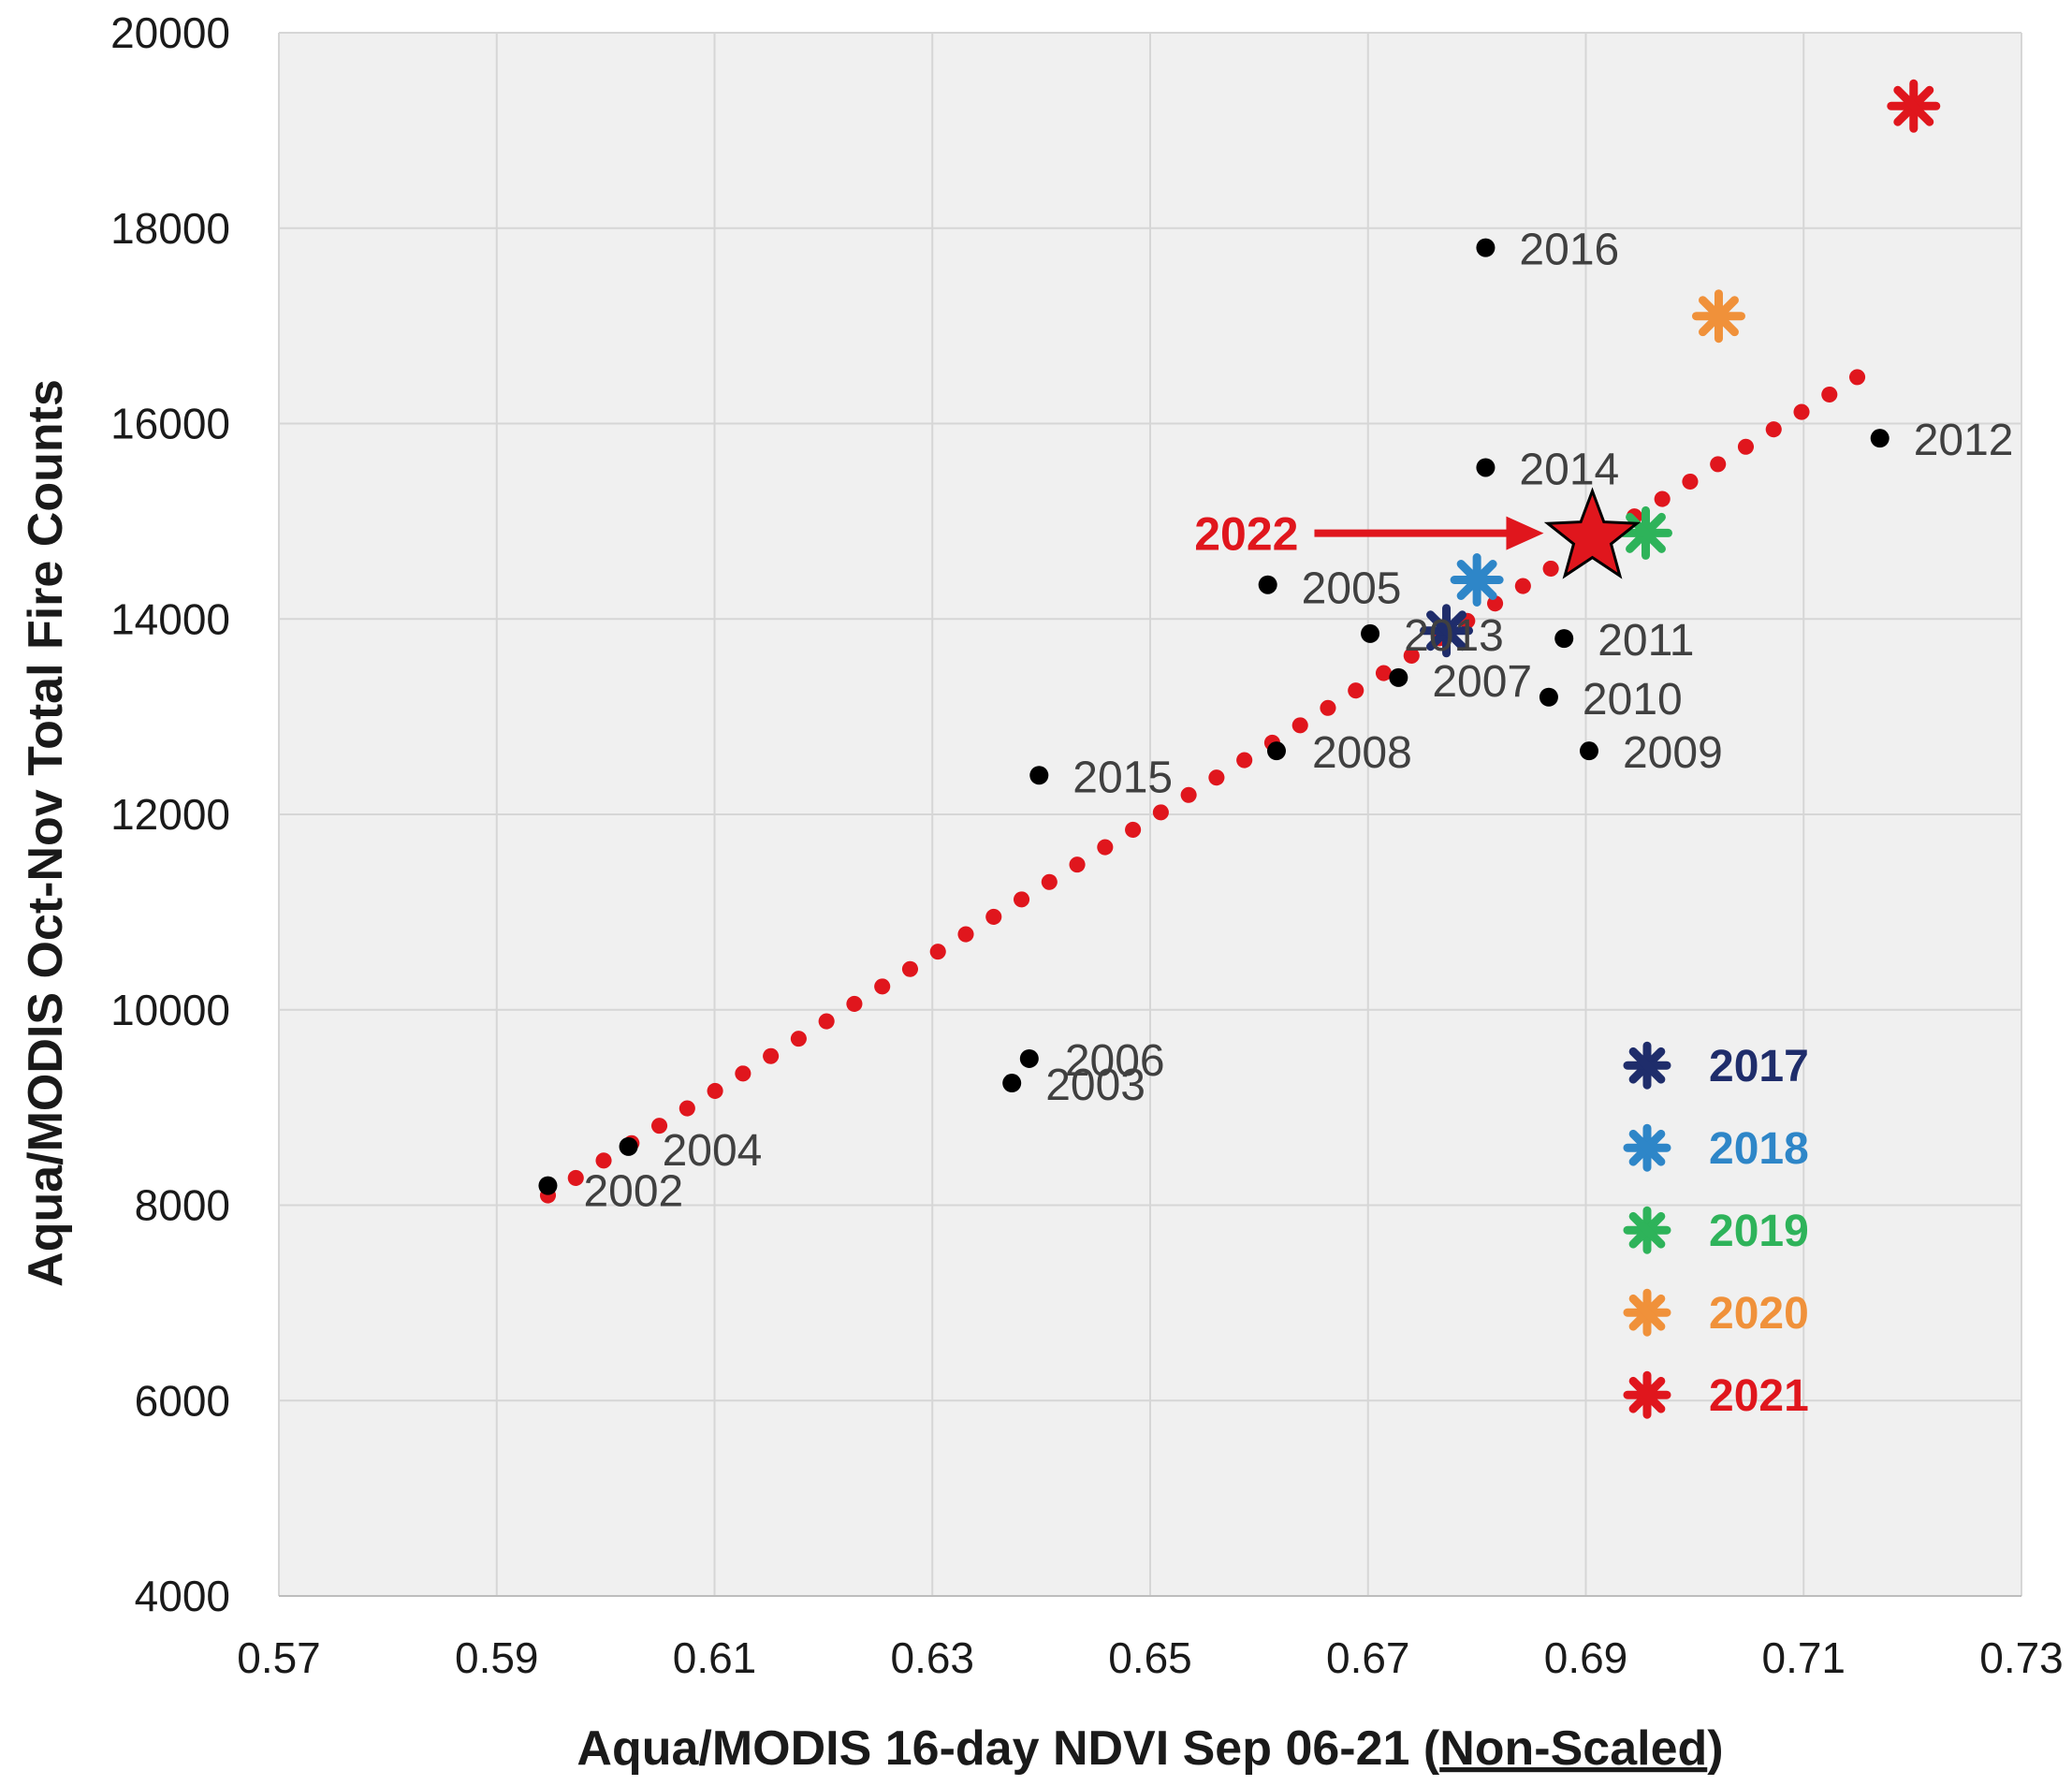 The width and height of the screenshot is (2072, 1786). I want to click on x-tick-label-0-69: 0.69, so click(1586, 1657).